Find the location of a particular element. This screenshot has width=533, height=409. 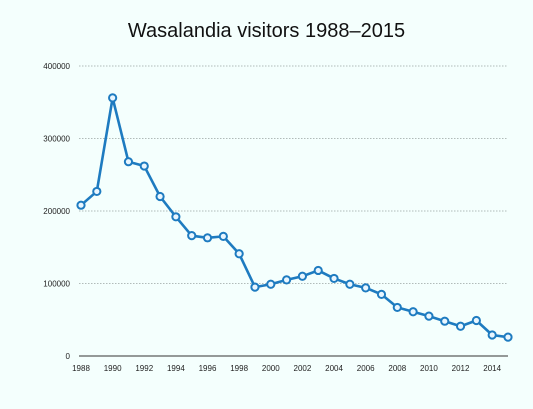

x-tick-label: 1998 is located at coordinates (239, 368).